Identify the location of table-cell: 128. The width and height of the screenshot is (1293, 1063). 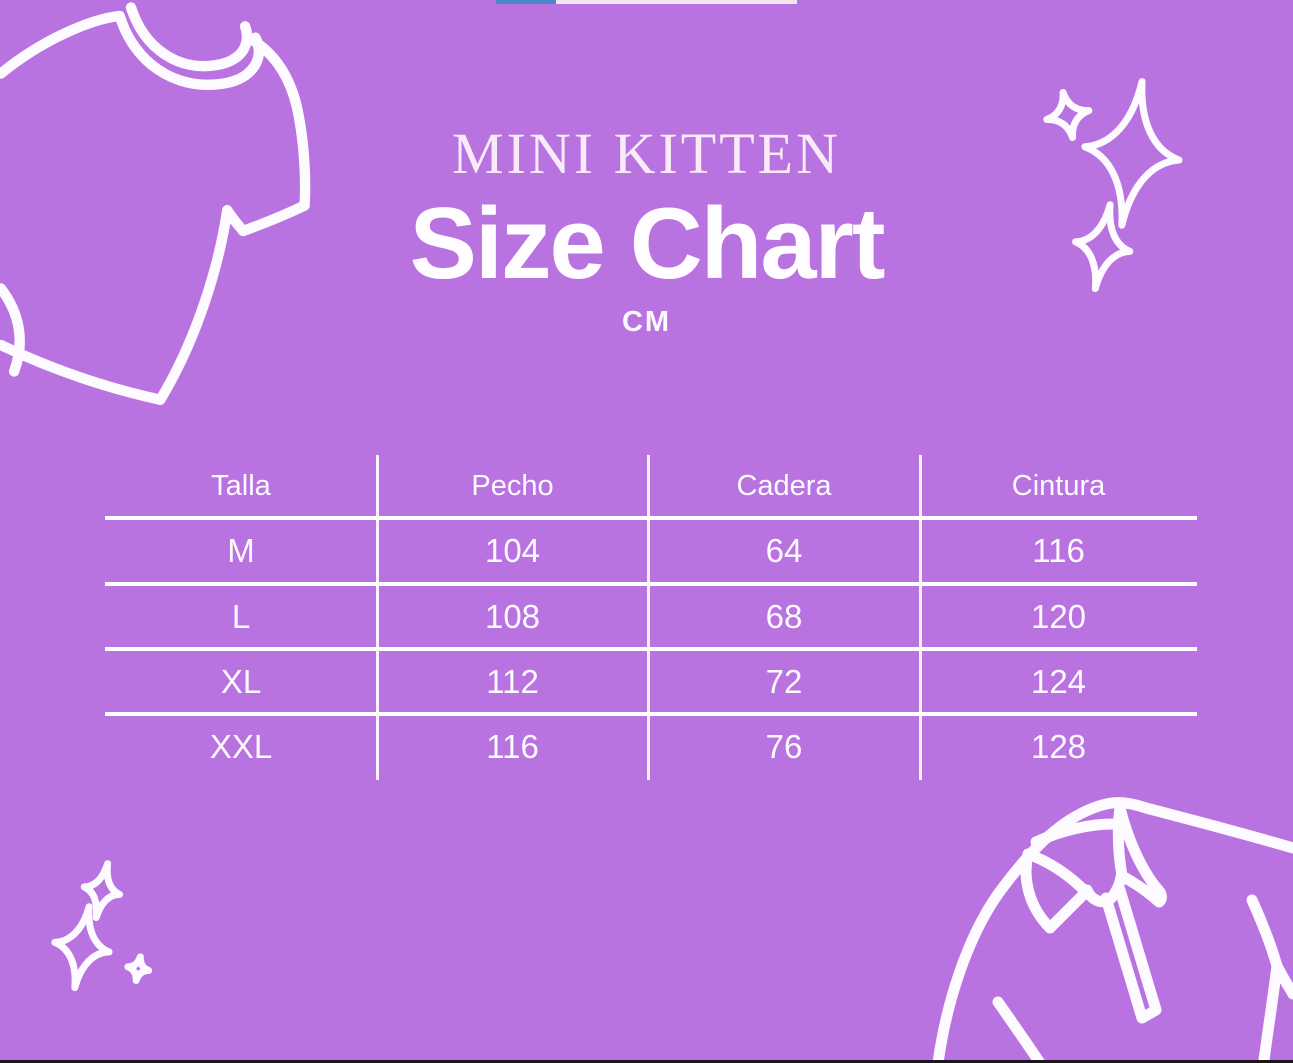
(1058, 746).